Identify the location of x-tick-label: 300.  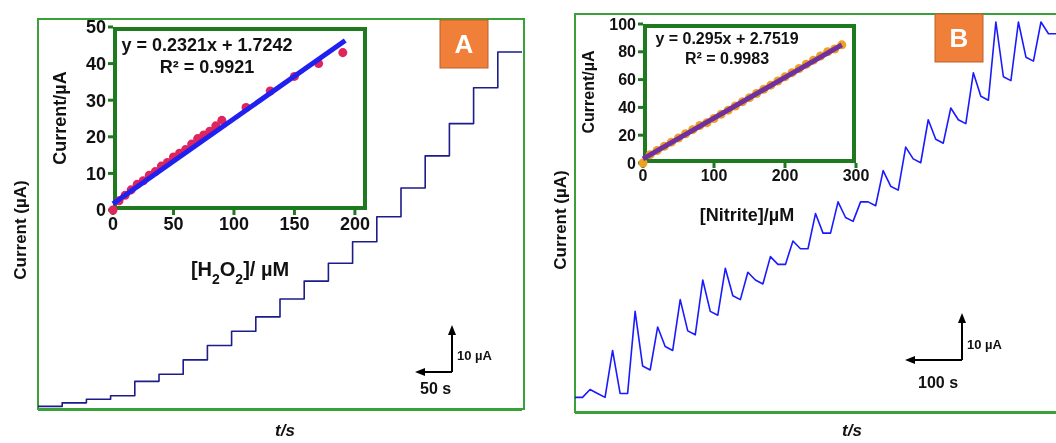
(856, 176).